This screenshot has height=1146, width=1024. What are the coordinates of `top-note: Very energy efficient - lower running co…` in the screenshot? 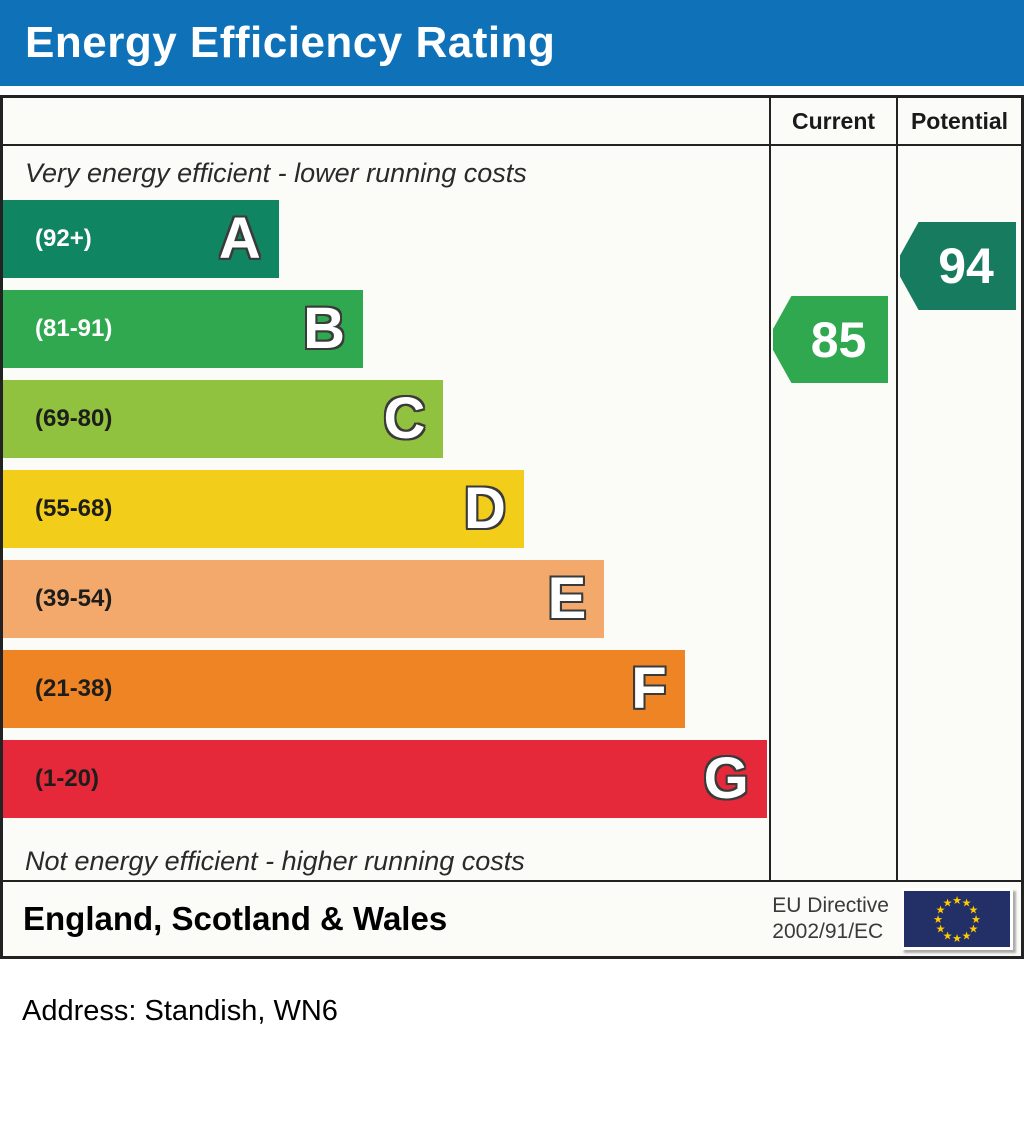 It's located at (276, 172).